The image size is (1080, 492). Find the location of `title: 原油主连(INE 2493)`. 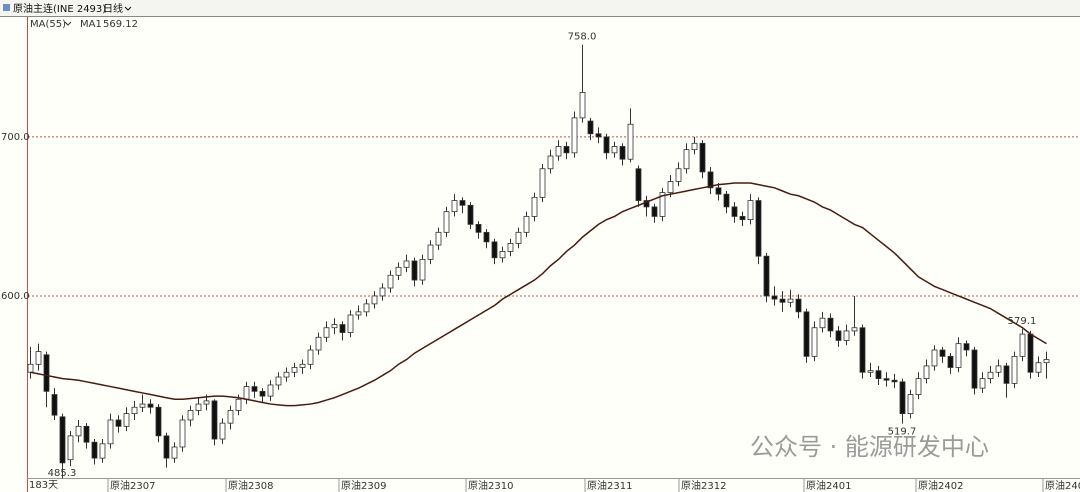

title: 原油主连(INE 2493) is located at coordinates (59, 8).